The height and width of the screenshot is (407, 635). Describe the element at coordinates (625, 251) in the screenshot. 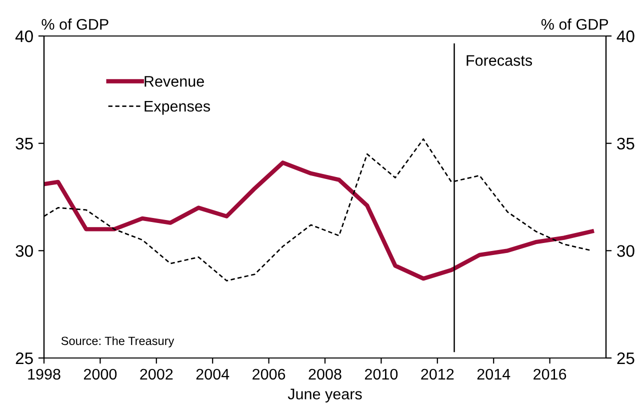

I see `y2-tick-label: 30` at that location.